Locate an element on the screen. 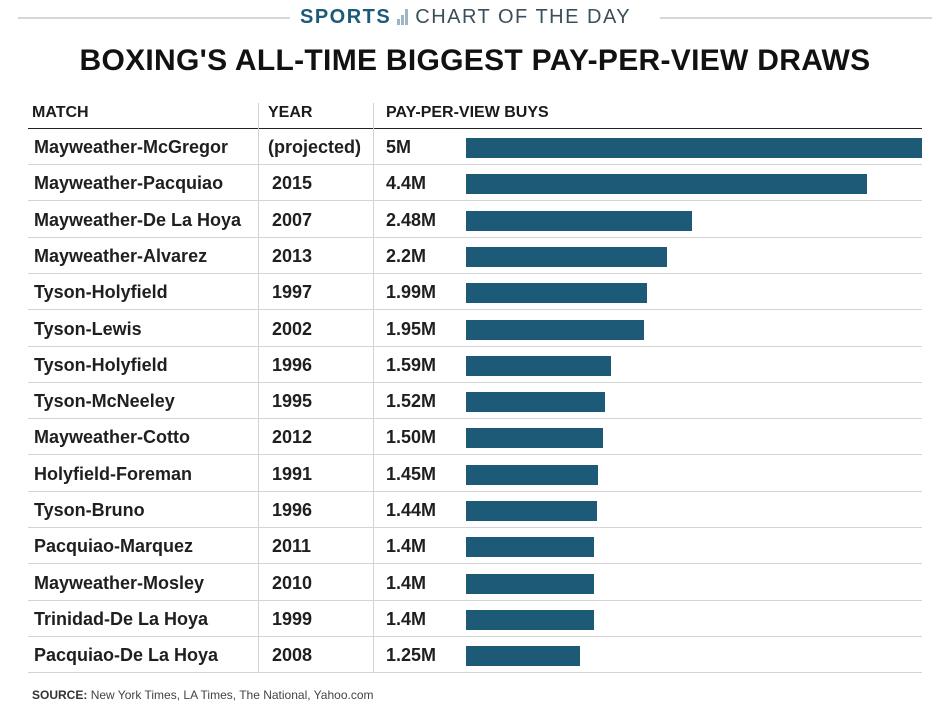  column-divider is located at coordinates (373, 388).